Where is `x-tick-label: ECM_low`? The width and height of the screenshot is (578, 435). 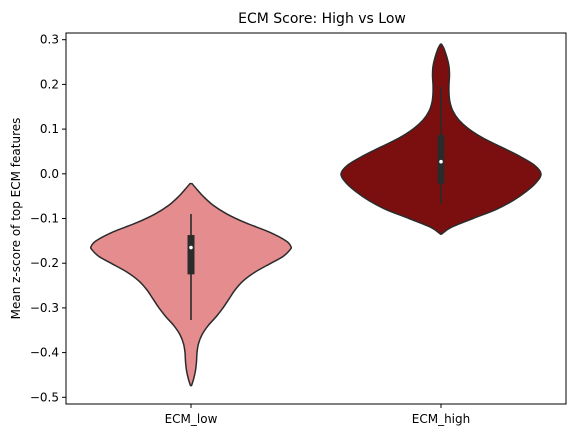 x-tick-label: ECM_low is located at coordinates (191, 419).